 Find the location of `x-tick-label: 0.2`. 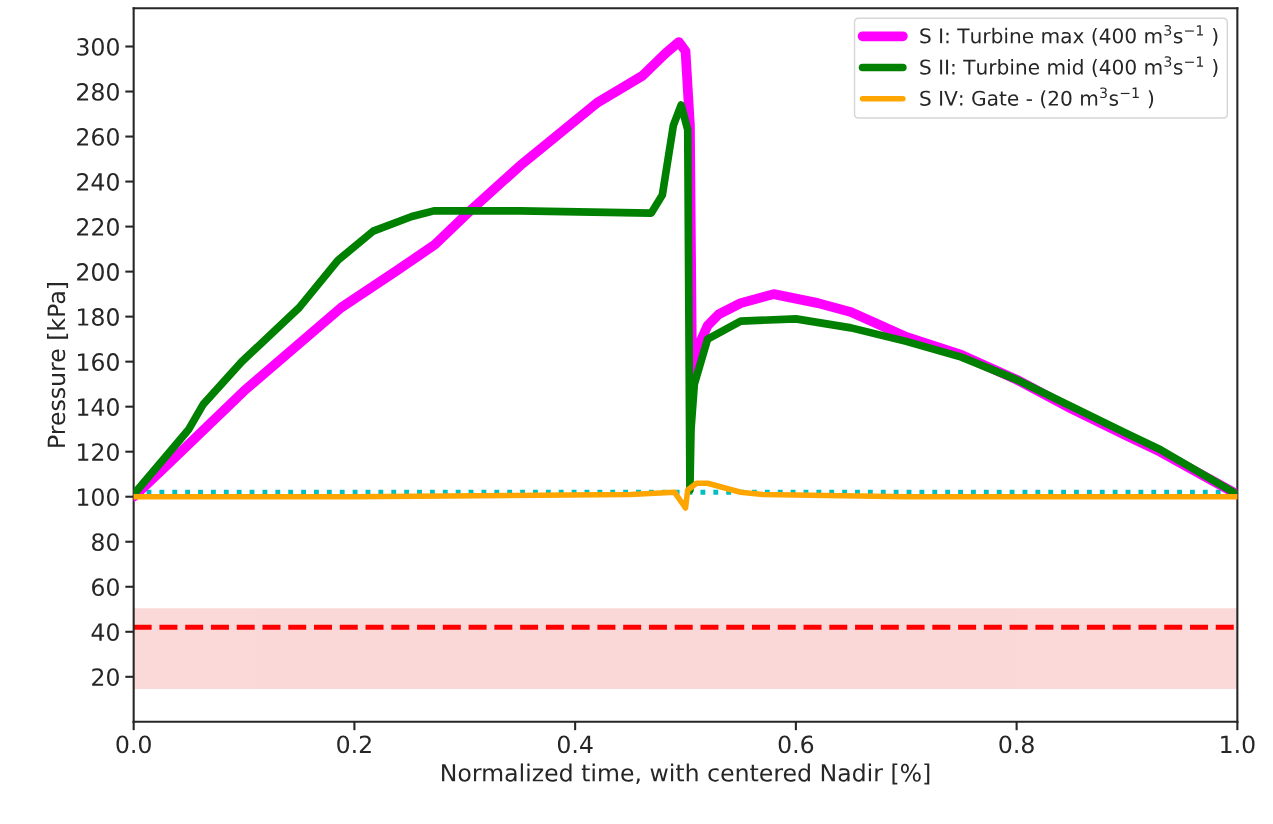

x-tick-label: 0.2 is located at coordinates (354, 744).